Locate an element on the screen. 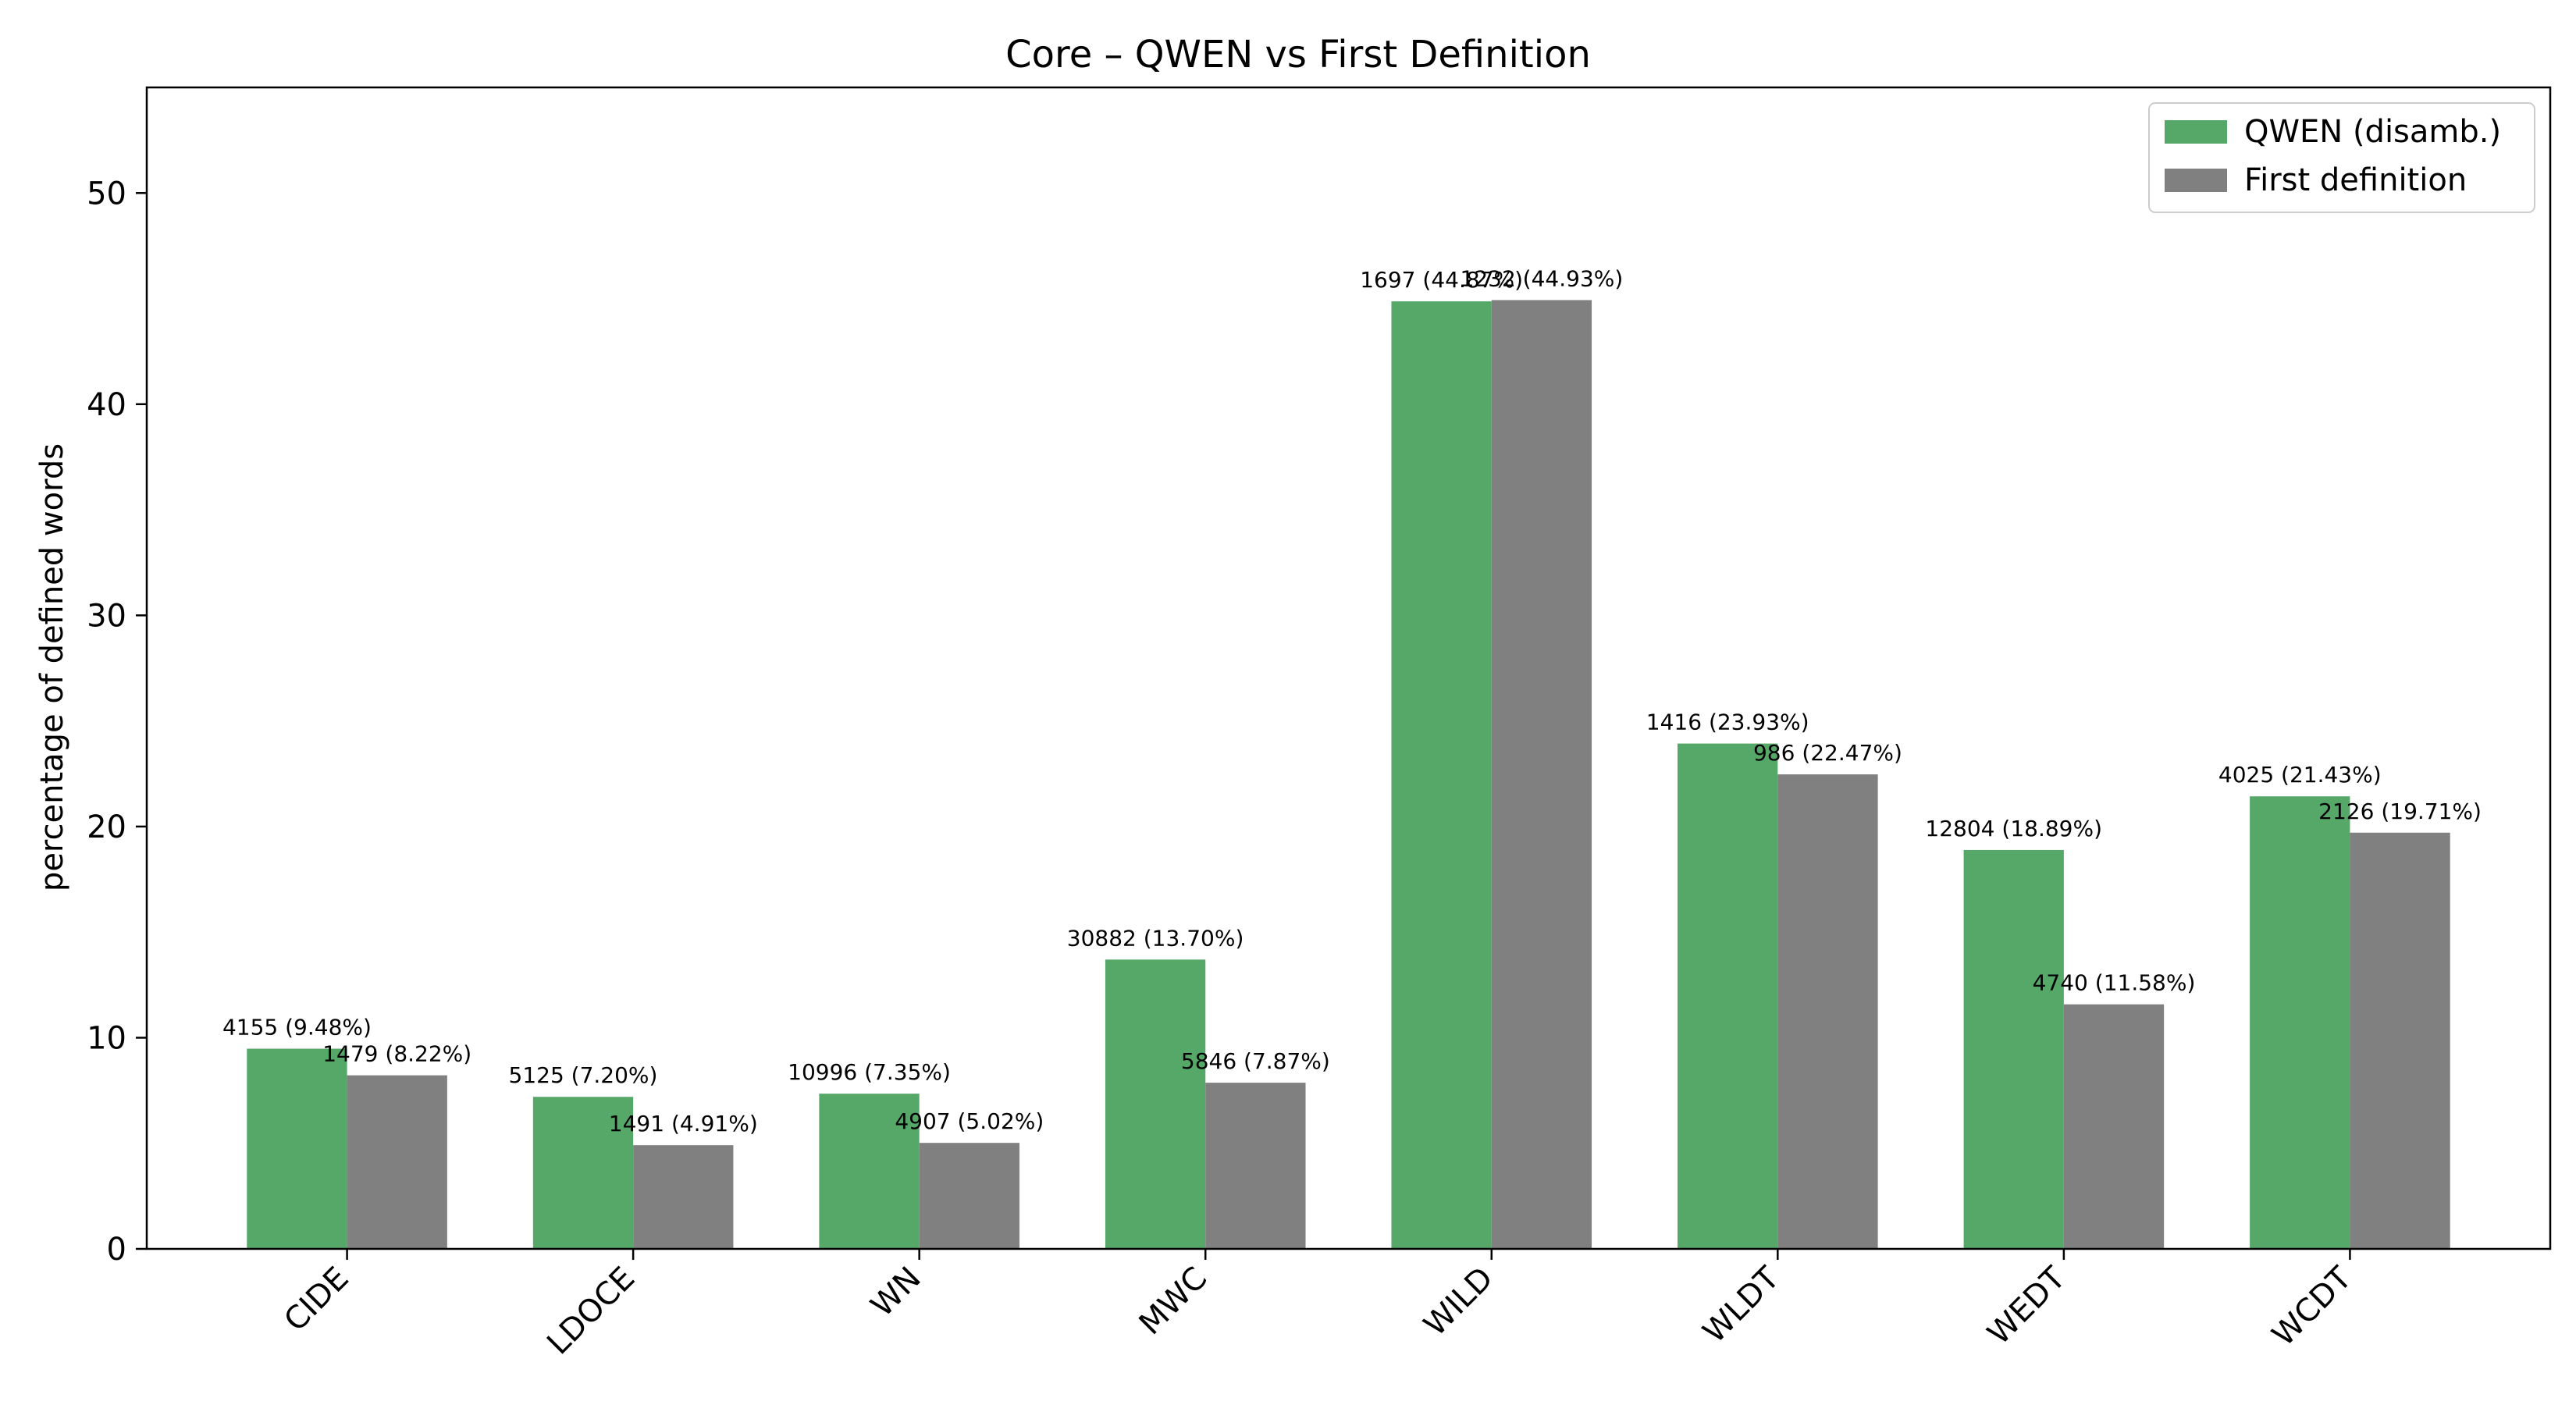 Image resolution: width=2576 pixels, height=1405 pixels. x-tick-label-ldoce: LDOCE is located at coordinates (591, 1311).